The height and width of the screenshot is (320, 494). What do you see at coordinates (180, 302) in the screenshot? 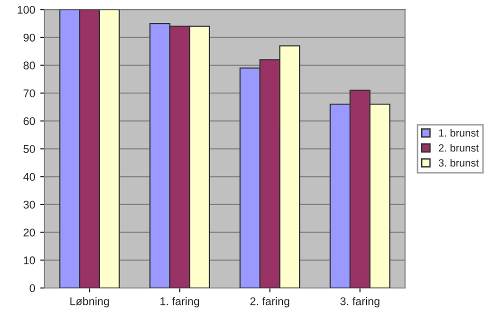
I see `x-tick-label: 1. faring` at bounding box center [180, 302].